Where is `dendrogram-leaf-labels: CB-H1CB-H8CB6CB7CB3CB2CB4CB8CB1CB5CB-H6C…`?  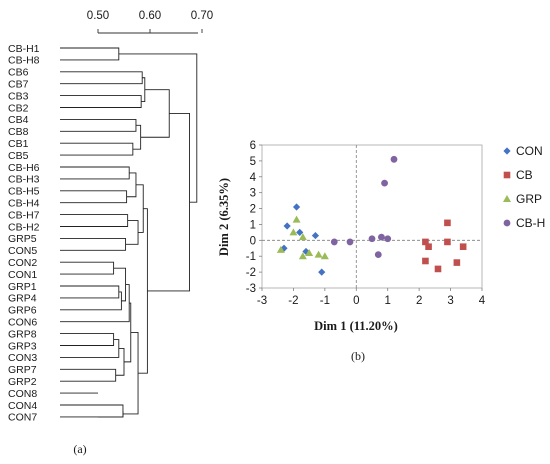
dendrogram-leaf-labels: CB-H1CB-H8CB6CB7CB3CB2CB4CB8CB1CB5CB-H6C… is located at coordinates (24, 233).